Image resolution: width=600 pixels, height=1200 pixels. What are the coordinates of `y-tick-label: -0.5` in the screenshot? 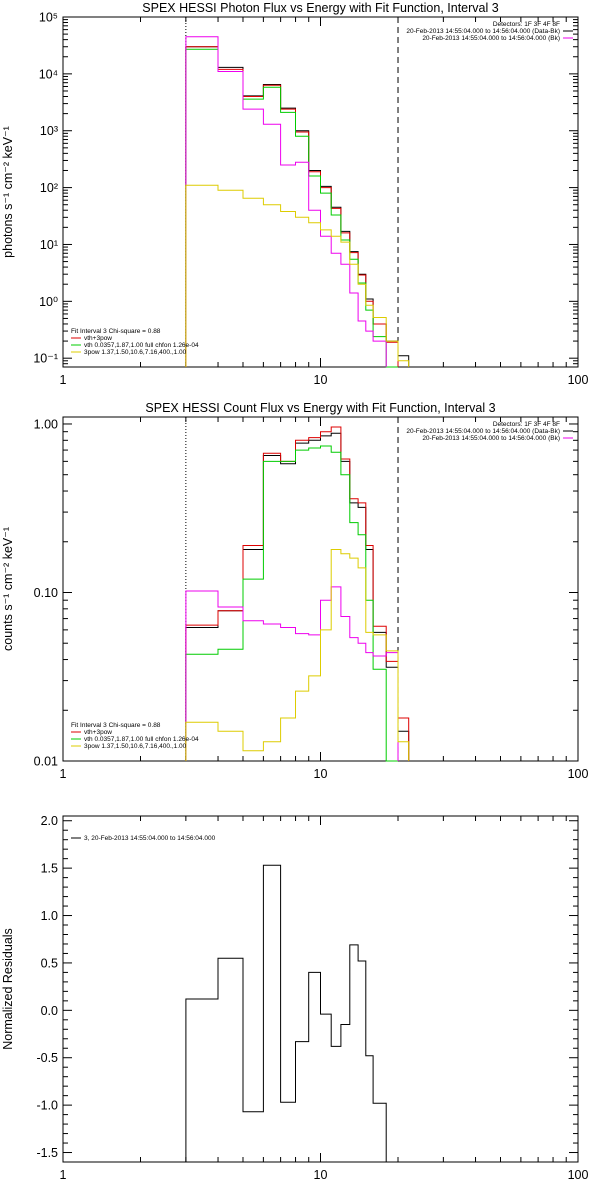 It's located at (47, 1058).